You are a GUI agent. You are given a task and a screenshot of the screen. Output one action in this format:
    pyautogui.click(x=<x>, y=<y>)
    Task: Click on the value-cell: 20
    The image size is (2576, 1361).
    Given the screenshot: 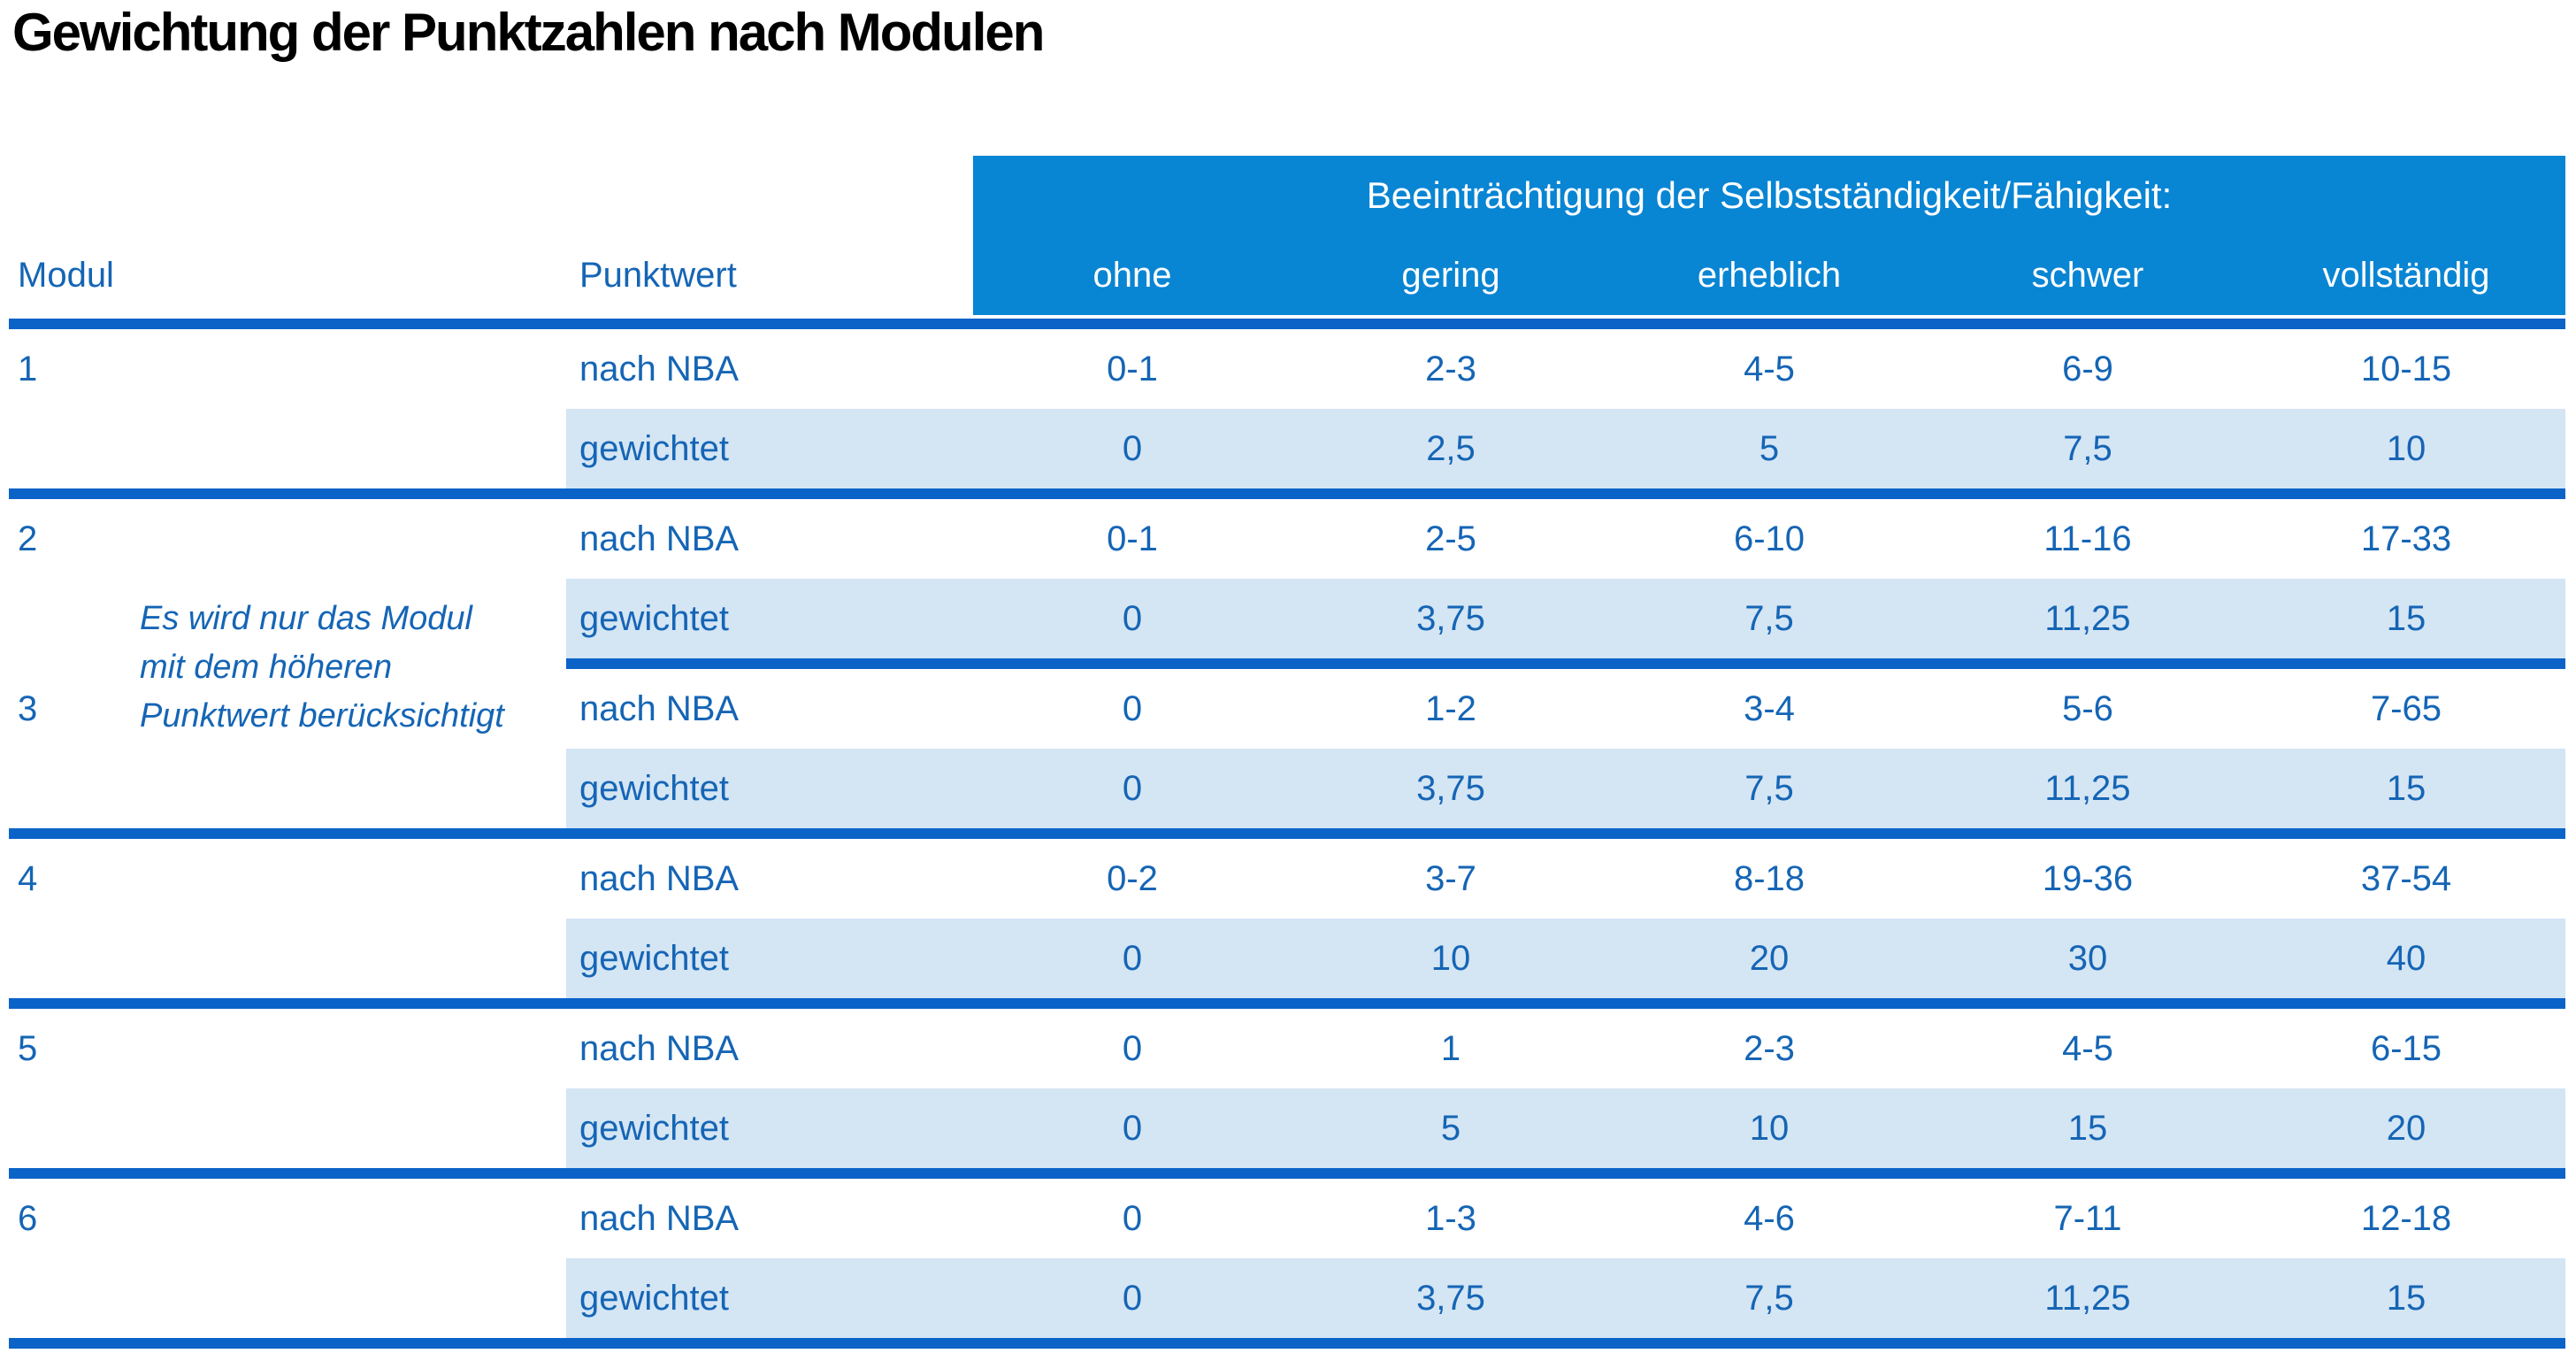 What is the action you would take?
    pyautogui.click(x=1769, y=958)
    